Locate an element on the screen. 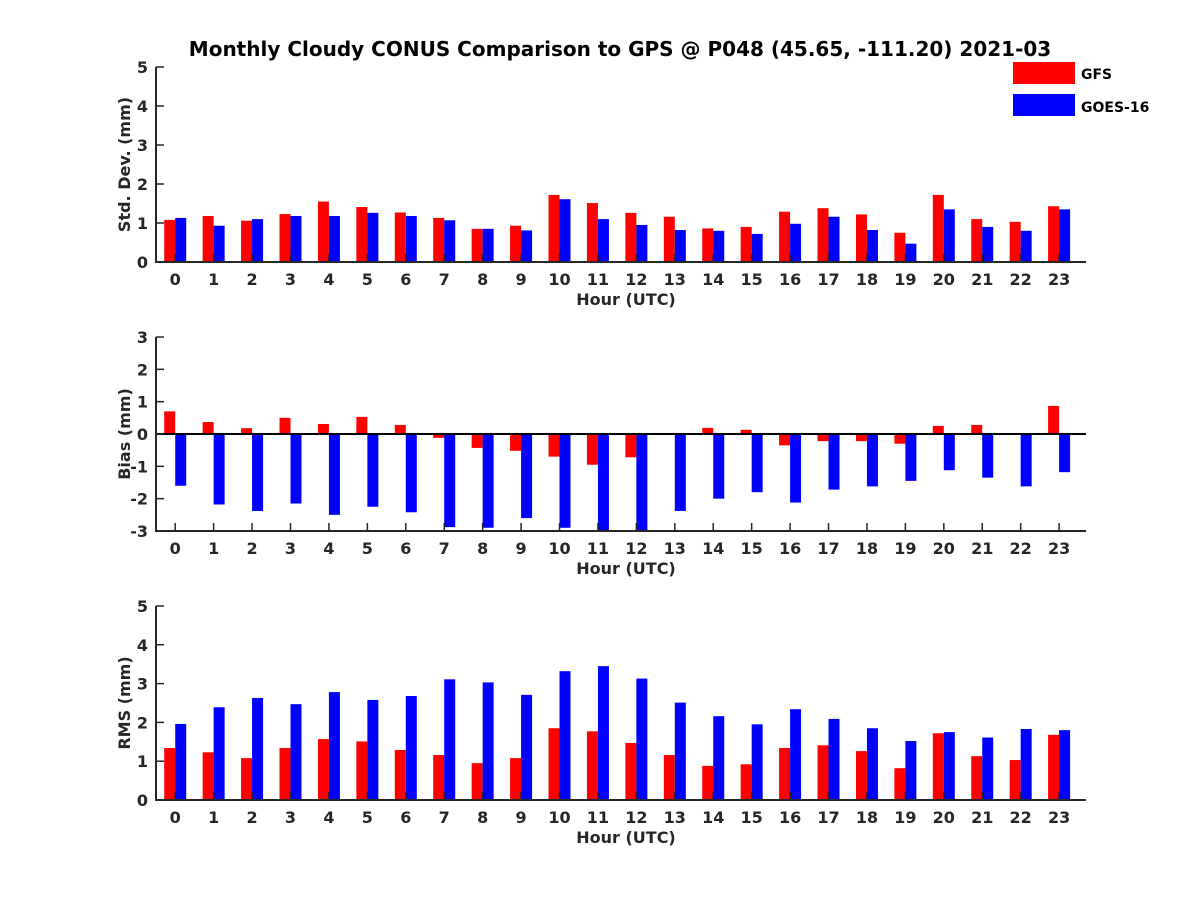  bias-xtick-label: 22 is located at coordinates (1021, 548).